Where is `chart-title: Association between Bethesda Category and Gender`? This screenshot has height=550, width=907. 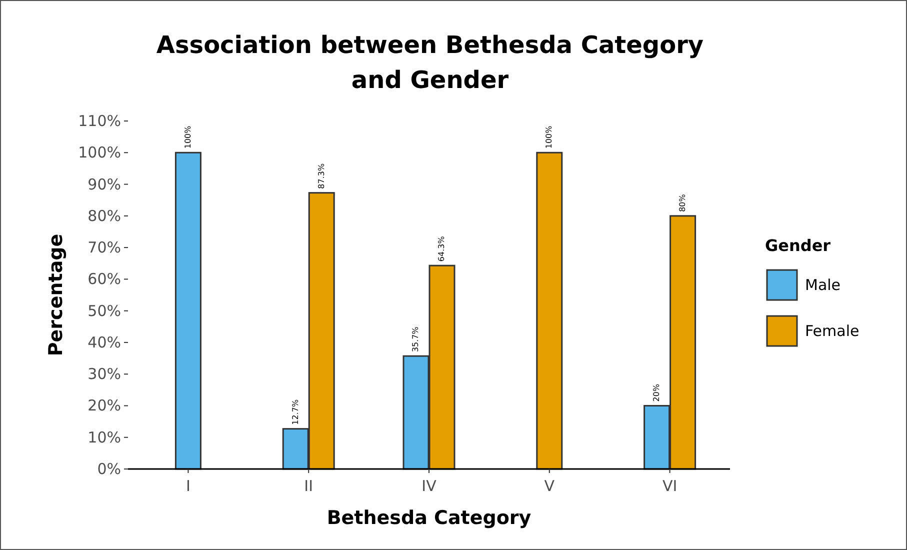
chart-title: Association between Bethesda Category and Gender is located at coordinates (430, 62).